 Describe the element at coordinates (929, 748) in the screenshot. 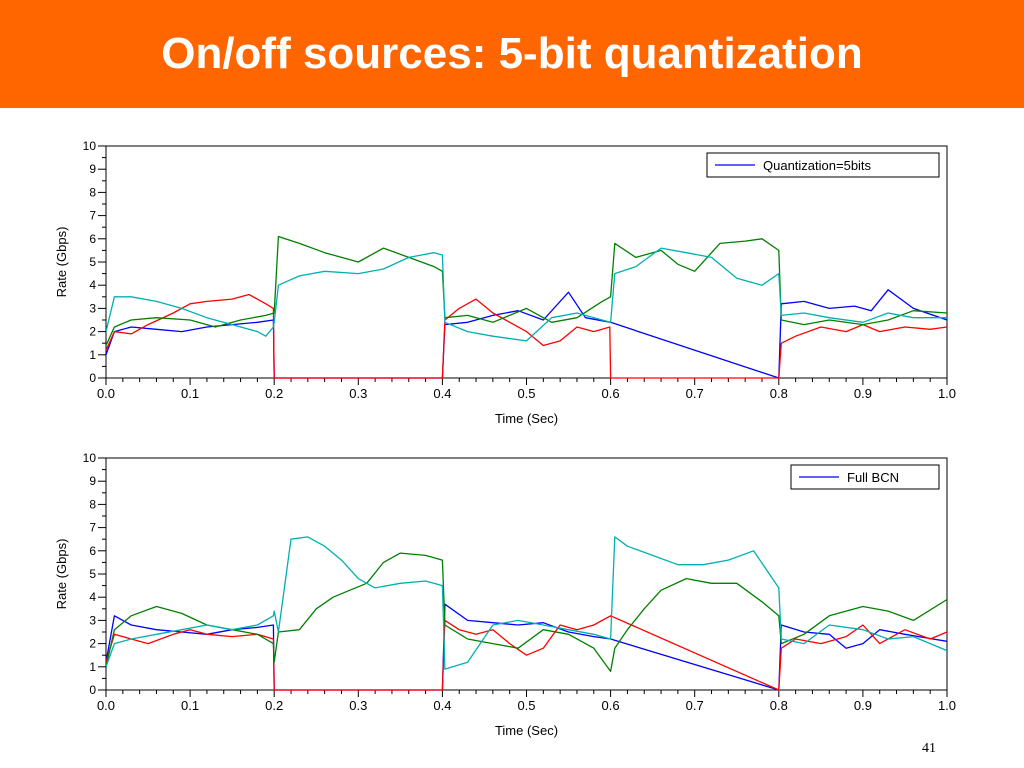

I see `slide-number: 41` at that location.